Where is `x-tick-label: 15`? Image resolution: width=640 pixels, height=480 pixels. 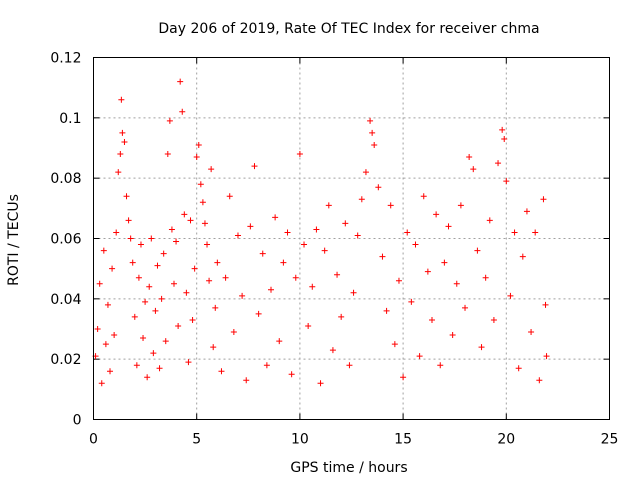 x-tick-label: 15 is located at coordinates (403, 440).